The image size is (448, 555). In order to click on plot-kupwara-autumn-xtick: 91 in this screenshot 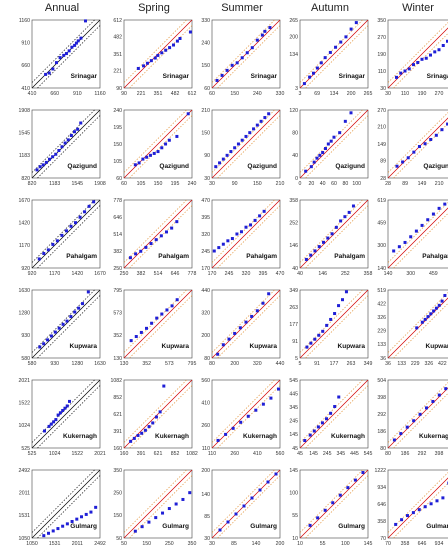, I will do `click(317, 364)`.